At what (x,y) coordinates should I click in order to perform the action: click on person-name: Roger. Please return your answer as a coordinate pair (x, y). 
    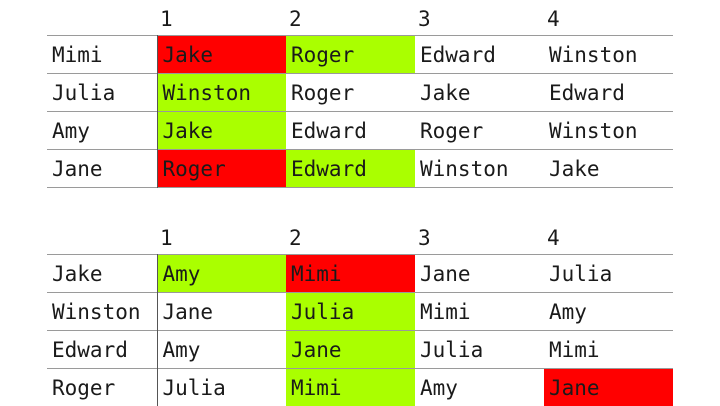
    Looking at the image, I should click on (102, 387).